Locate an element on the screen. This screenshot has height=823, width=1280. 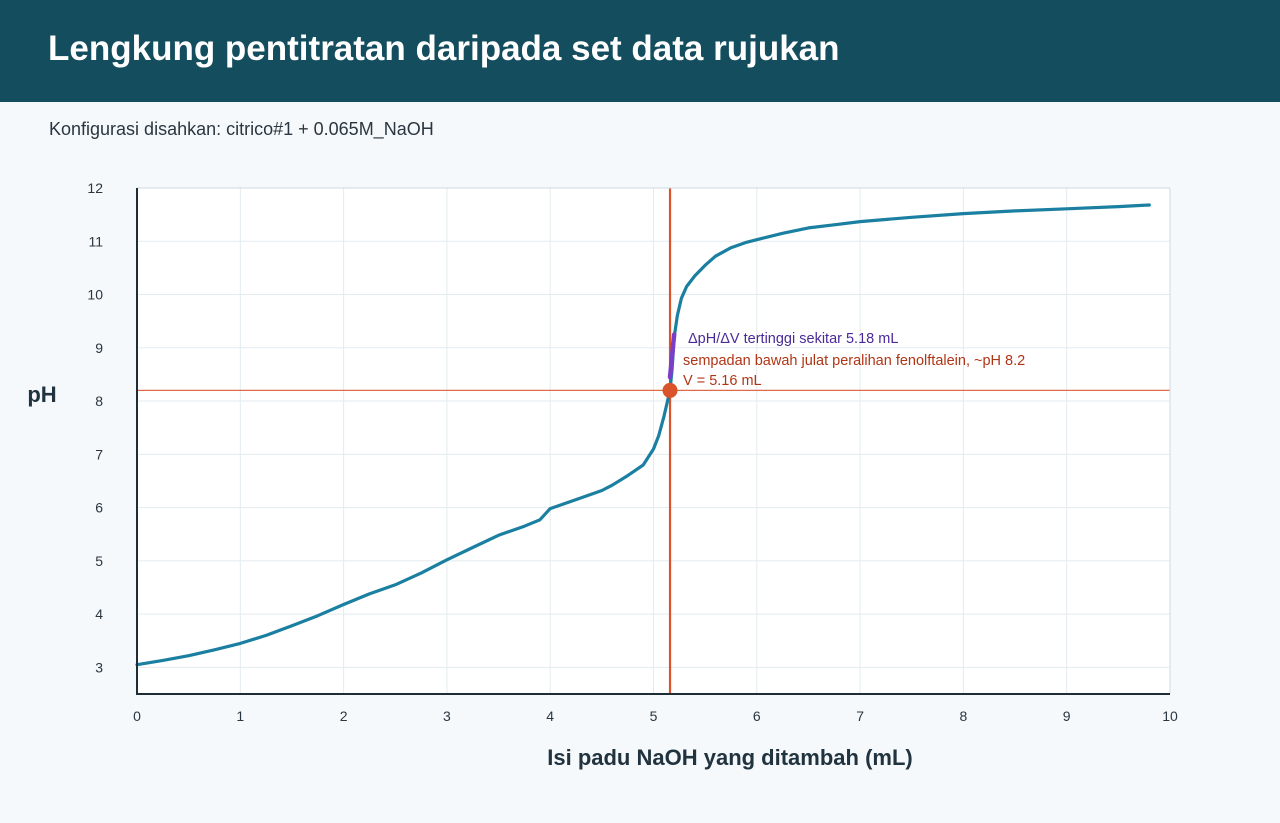
x-tick-label: 4 is located at coordinates (550, 716).